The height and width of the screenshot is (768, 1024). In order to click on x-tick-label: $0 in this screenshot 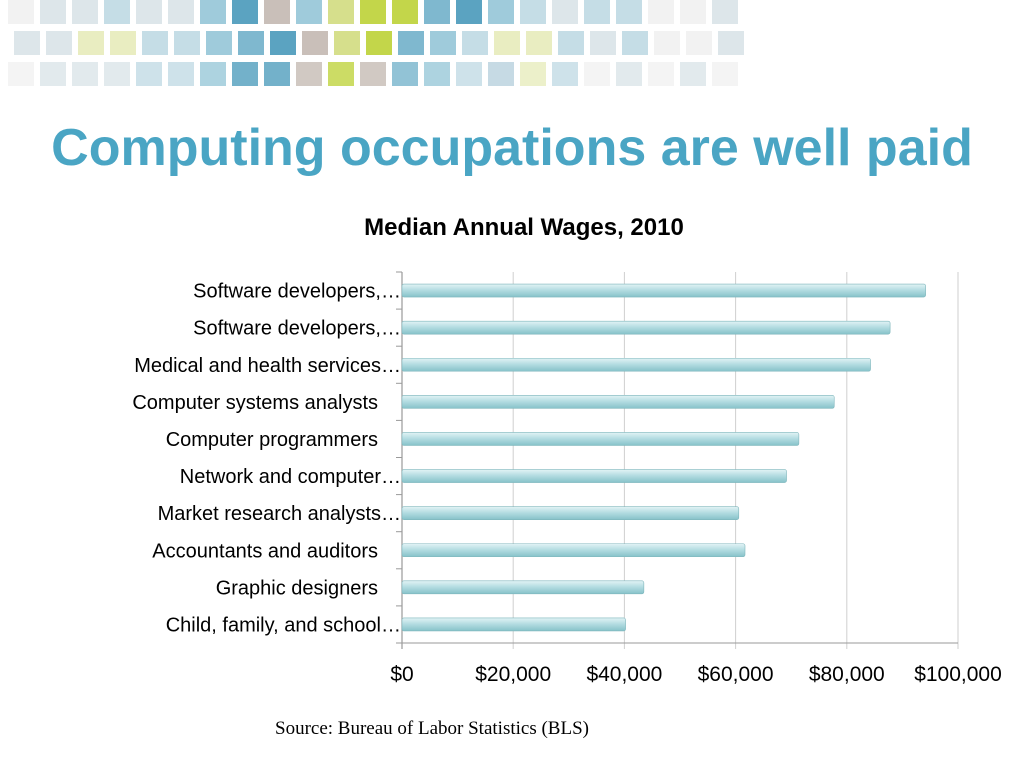, I will do `click(401, 674)`.